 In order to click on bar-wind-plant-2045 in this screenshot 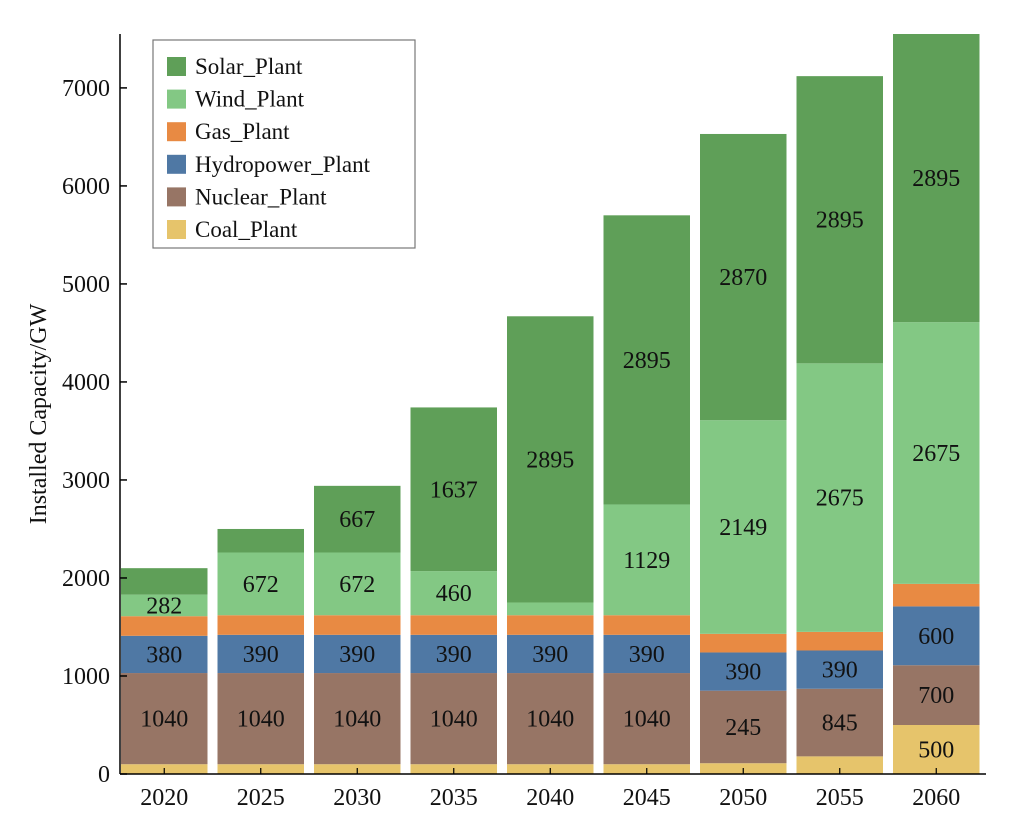, I will do `click(646, 560)`.